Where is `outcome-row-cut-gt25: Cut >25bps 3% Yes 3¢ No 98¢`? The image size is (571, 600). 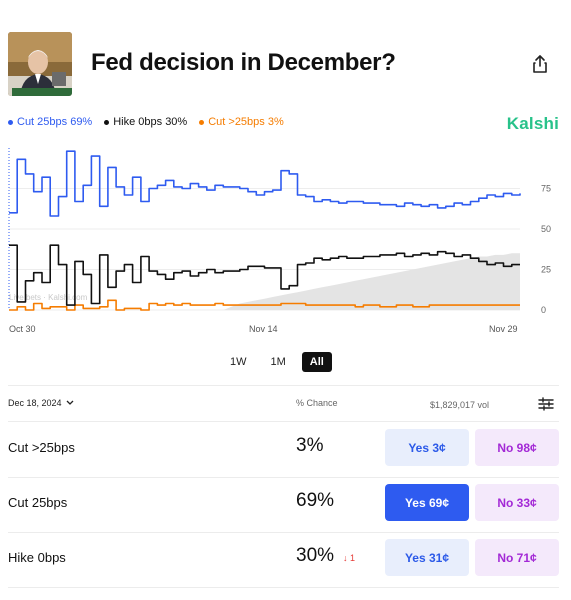
outcome-row-cut-gt25: Cut >25bps 3% Yes 3¢ No 98¢ is located at coordinates (283, 448).